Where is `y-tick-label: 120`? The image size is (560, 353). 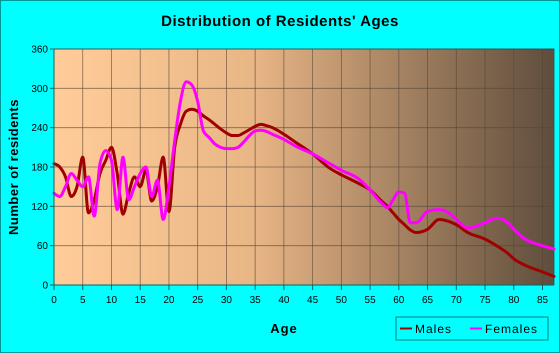
y-tick-label: 120 is located at coordinates (39, 207).